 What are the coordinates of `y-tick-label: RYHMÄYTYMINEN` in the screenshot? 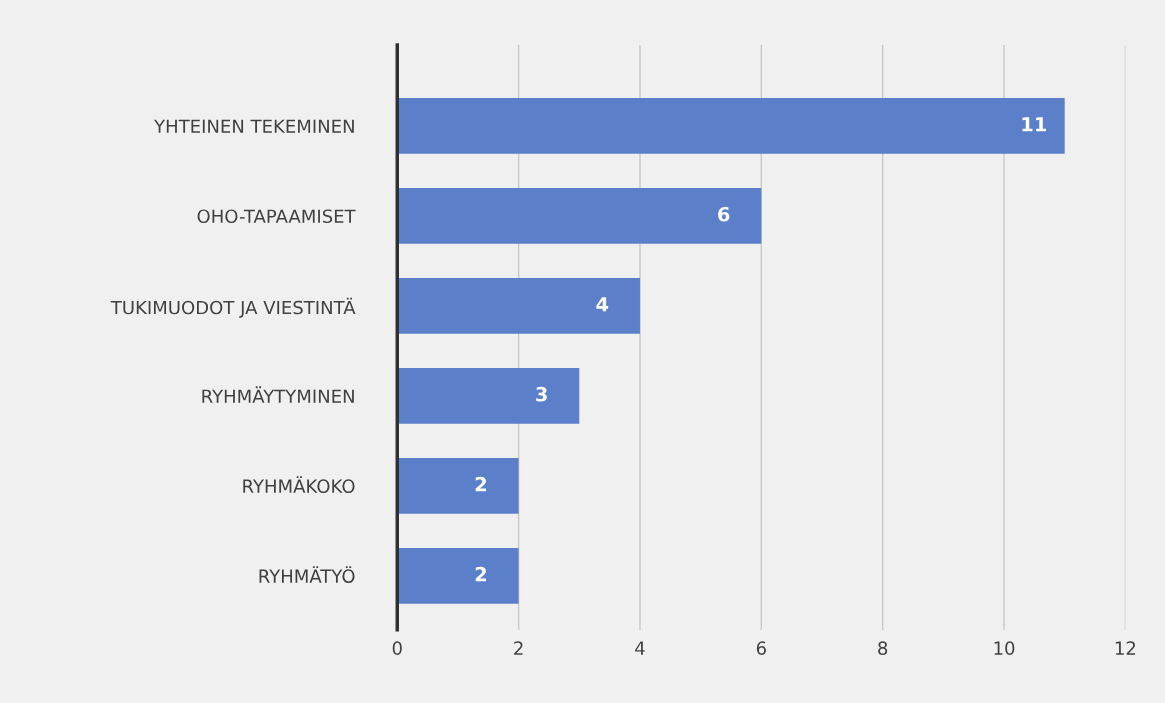 It's located at (278, 394).